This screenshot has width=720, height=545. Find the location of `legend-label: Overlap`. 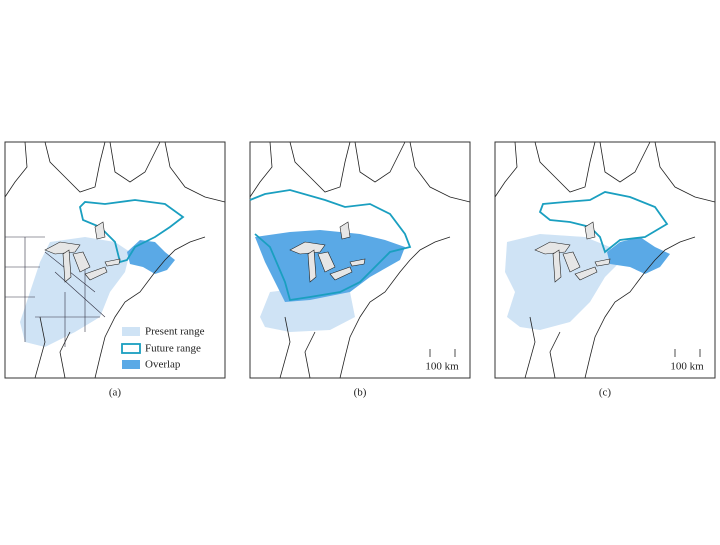

legend-label: Overlap is located at coordinates (163, 365).